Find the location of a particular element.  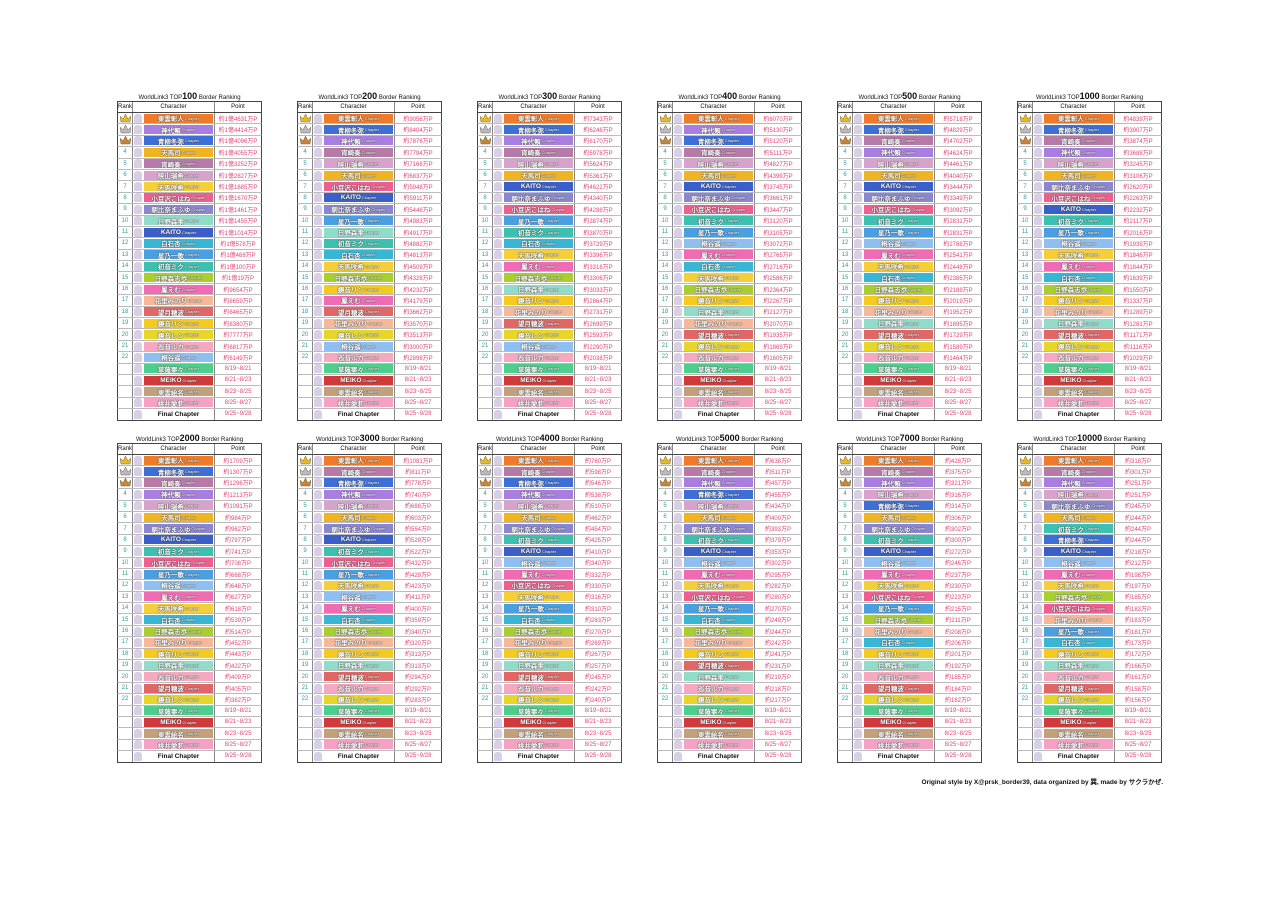

table-row: 22 鏡音レン Chapter 約382万P is located at coordinates (189, 700).